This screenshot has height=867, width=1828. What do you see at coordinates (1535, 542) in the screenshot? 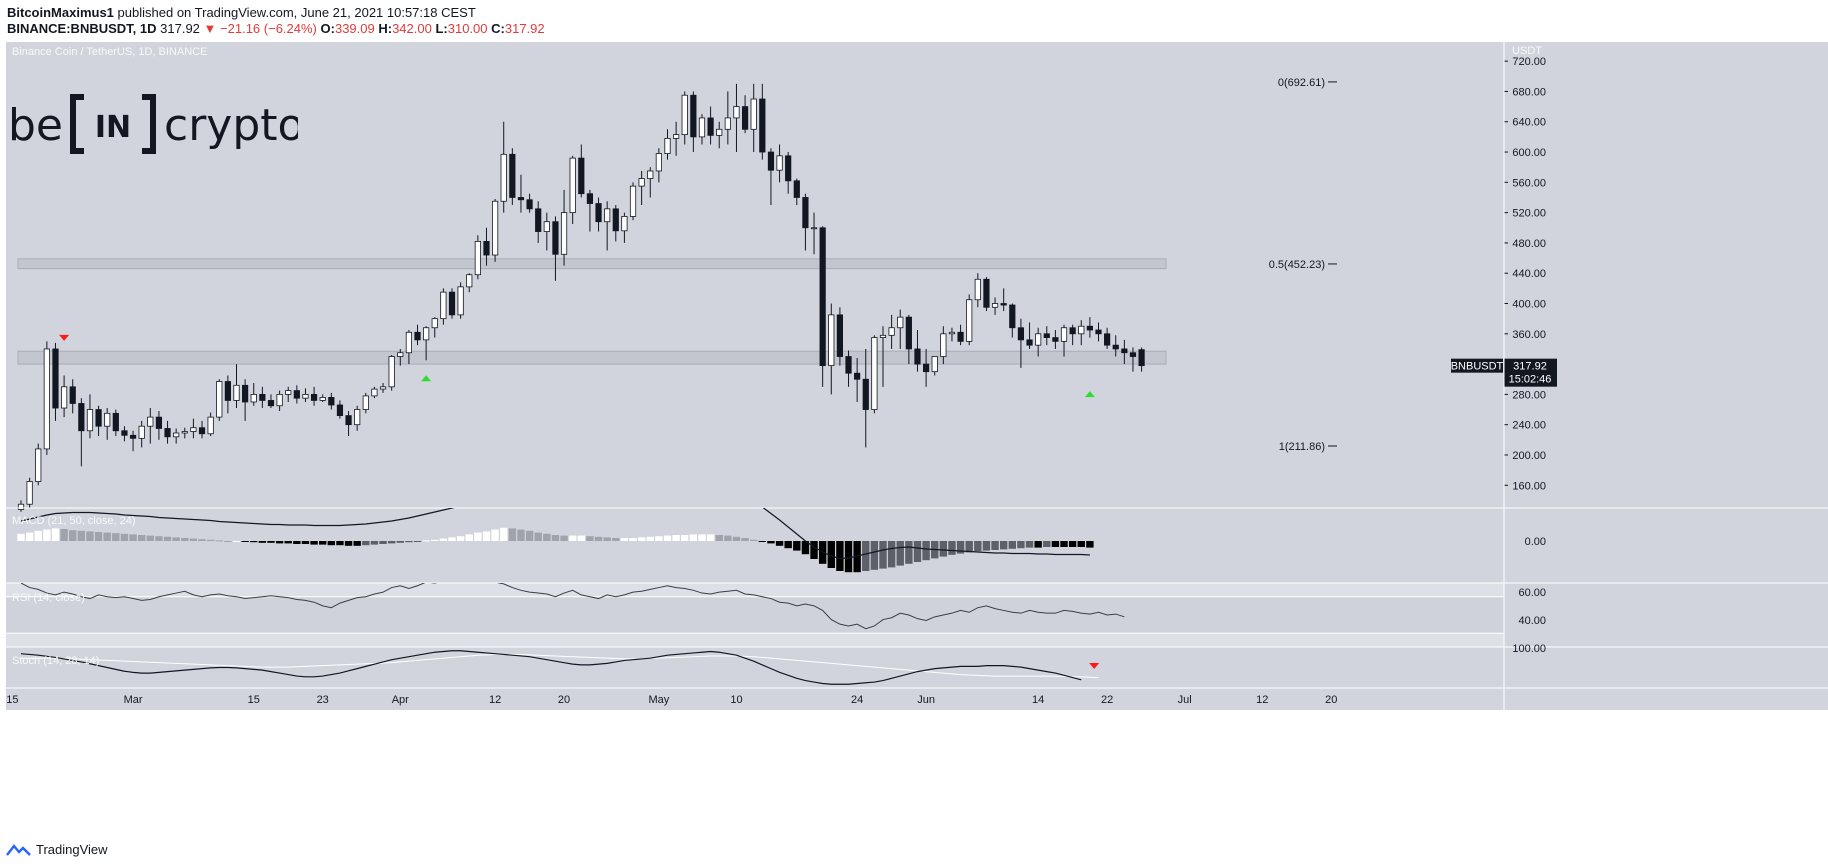
I see `macd-scale-label: 0.00` at bounding box center [1535, 542].